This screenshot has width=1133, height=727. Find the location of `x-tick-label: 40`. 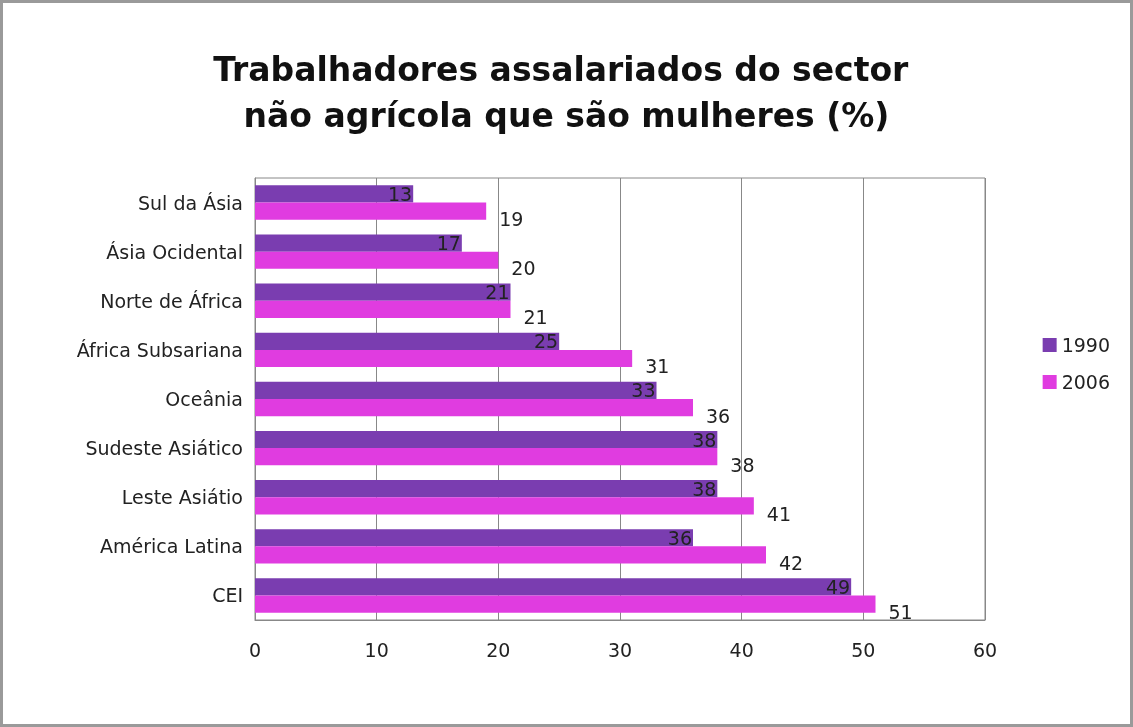

x-tick-label: 40 is located at coordinates (741, 649).